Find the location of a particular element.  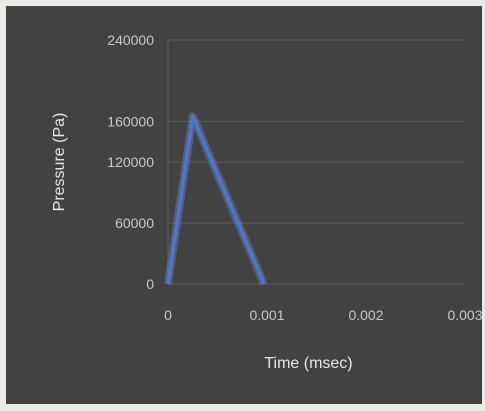

x-tick-labels: 0 0.001 0.002 0.003 is located at coordinates (323, 315).